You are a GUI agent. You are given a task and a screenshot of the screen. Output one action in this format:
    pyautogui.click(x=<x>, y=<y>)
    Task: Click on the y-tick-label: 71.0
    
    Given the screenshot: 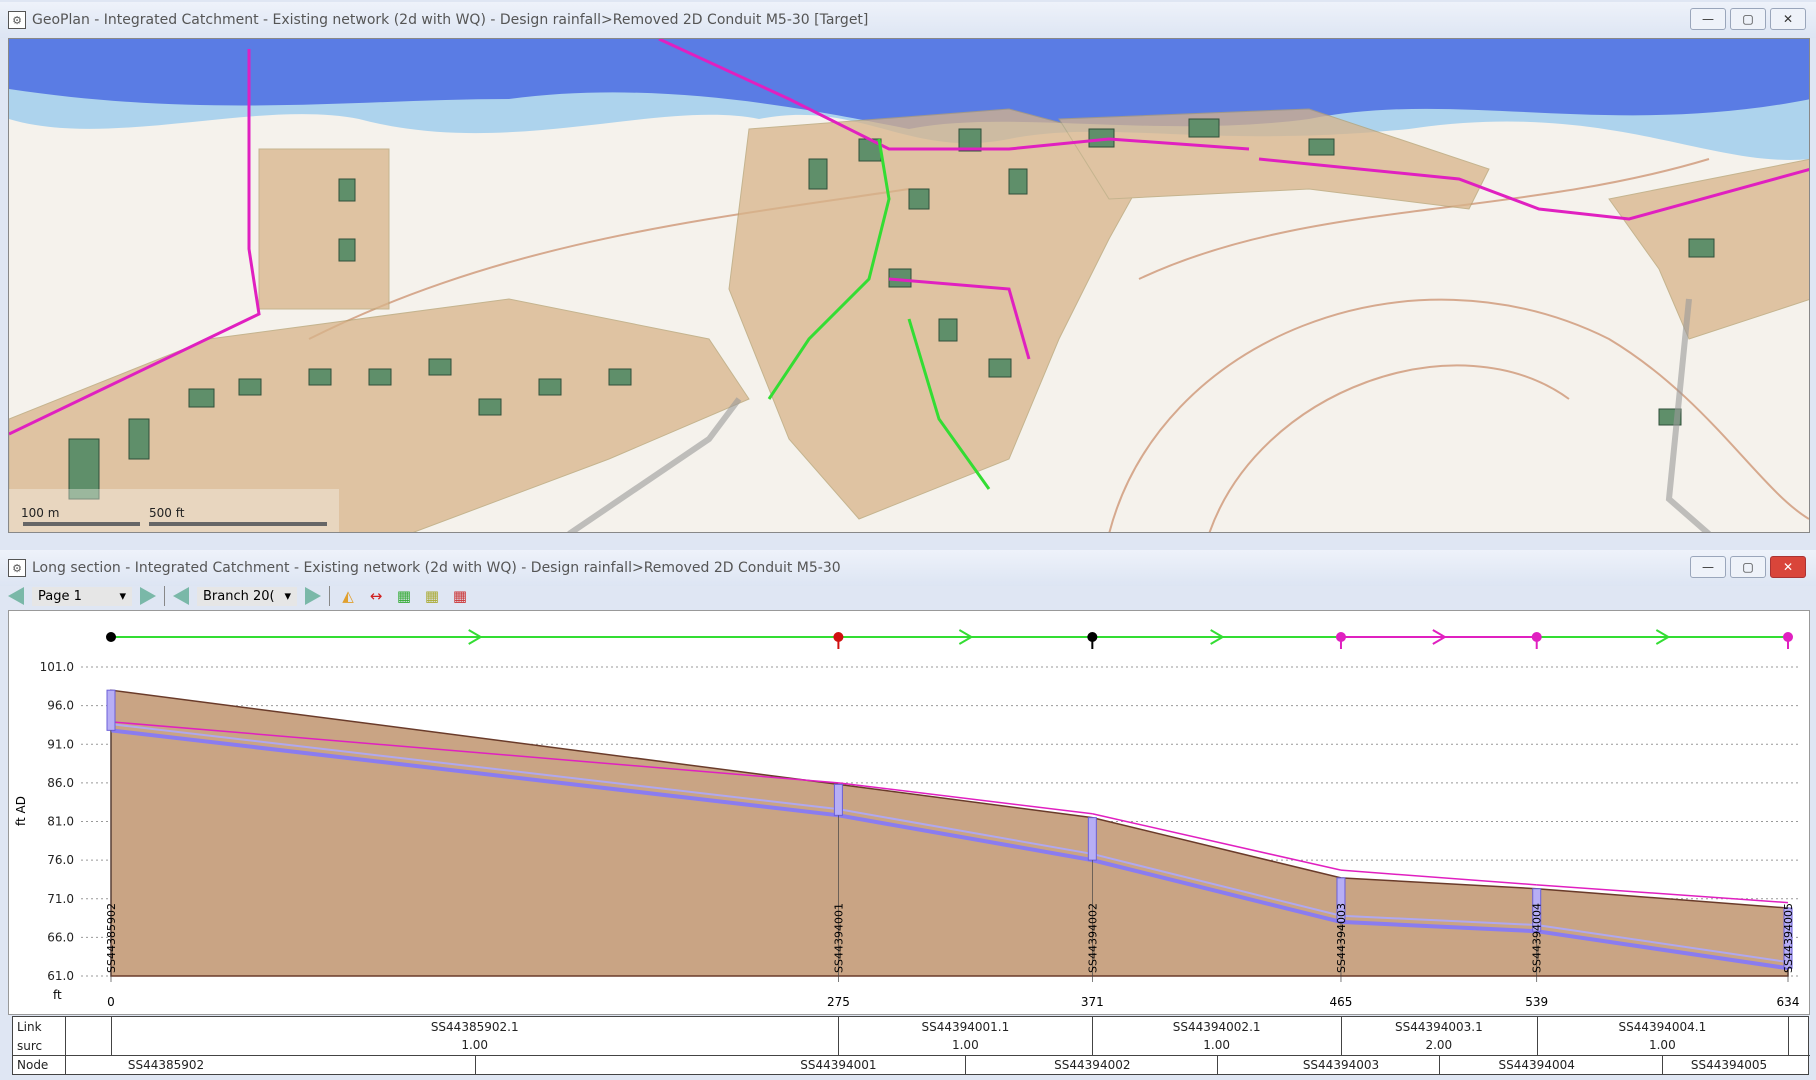 What is the action you would take?
    pyautogui.click(x=60, y=899)
    